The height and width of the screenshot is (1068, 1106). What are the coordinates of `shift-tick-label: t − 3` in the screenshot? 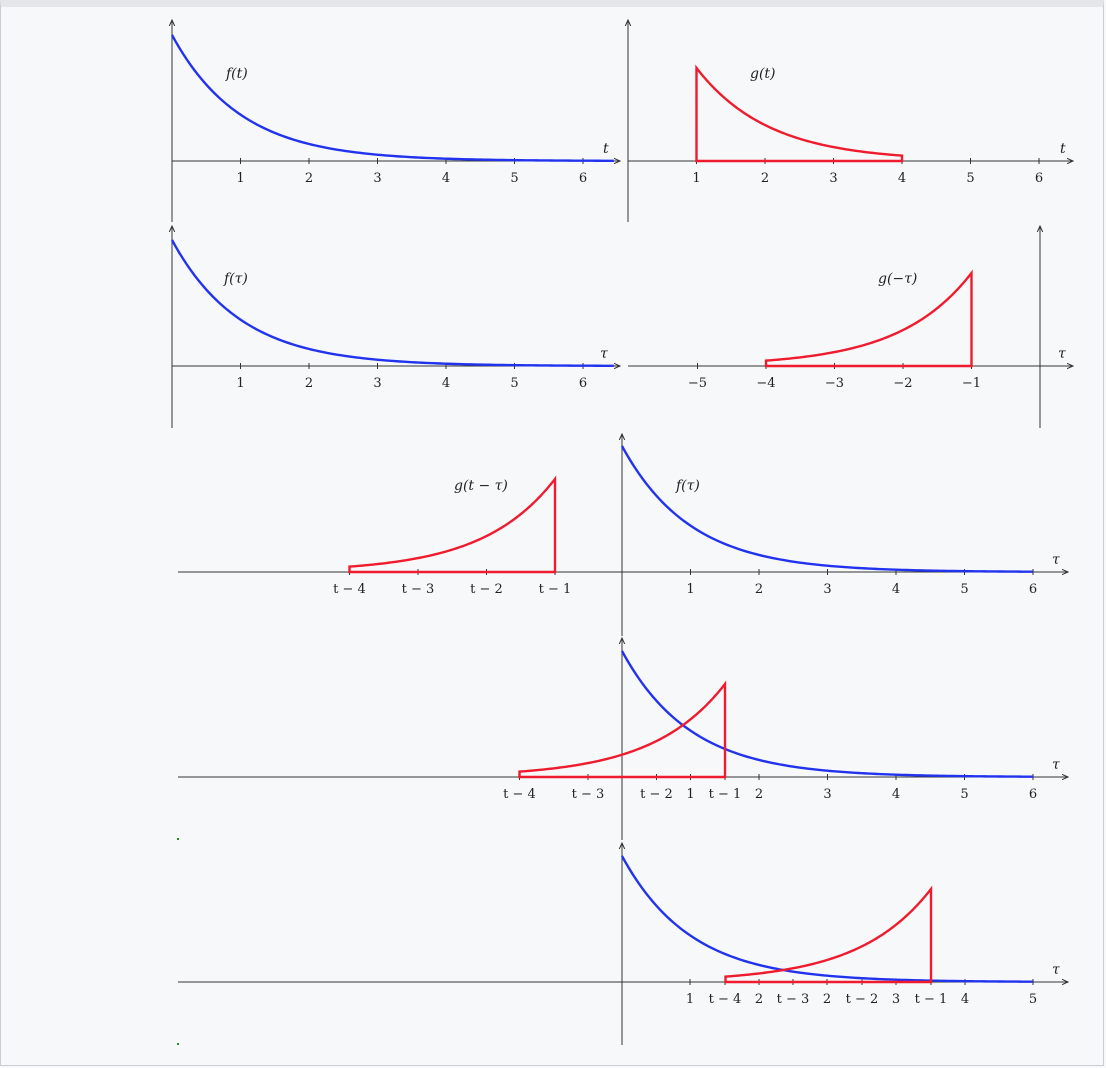 It's located at (418, 589).